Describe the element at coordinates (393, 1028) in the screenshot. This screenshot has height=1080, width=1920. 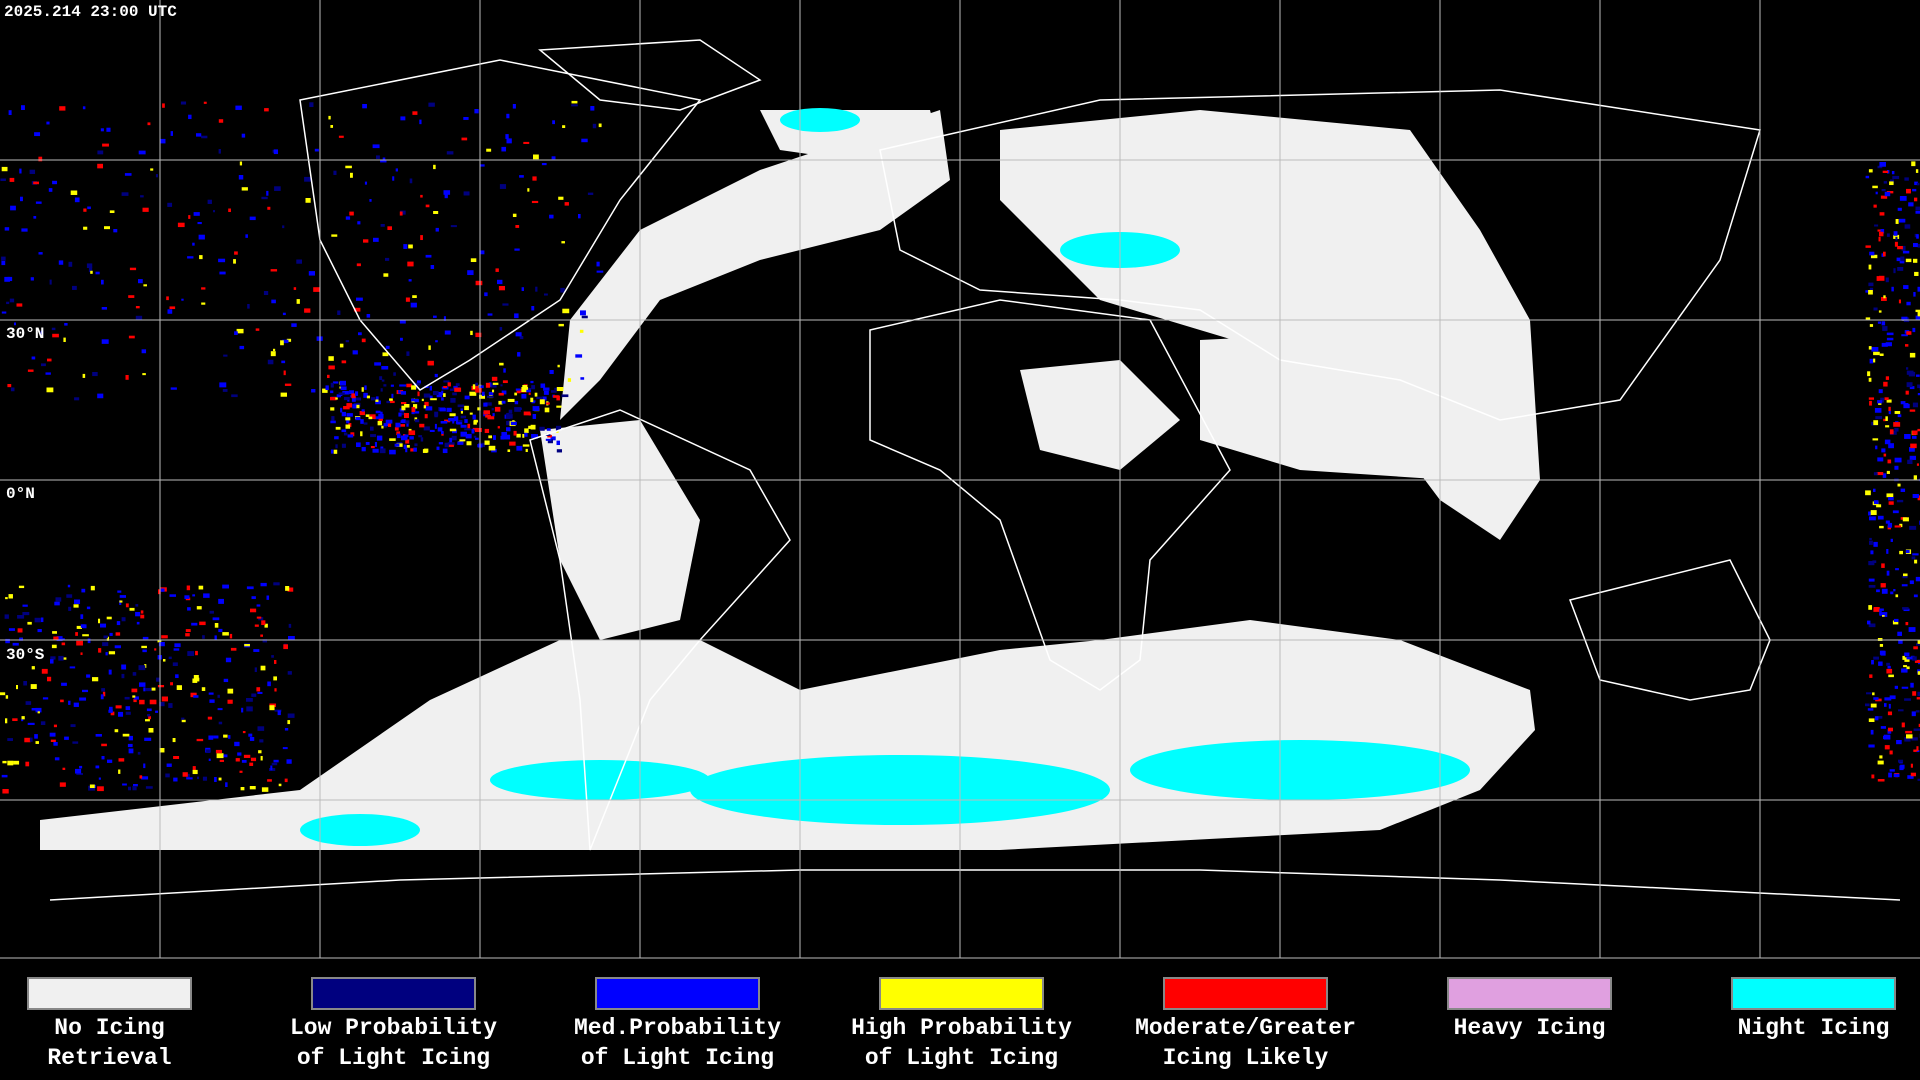
I see `legend-label: Low Probability` at that location.